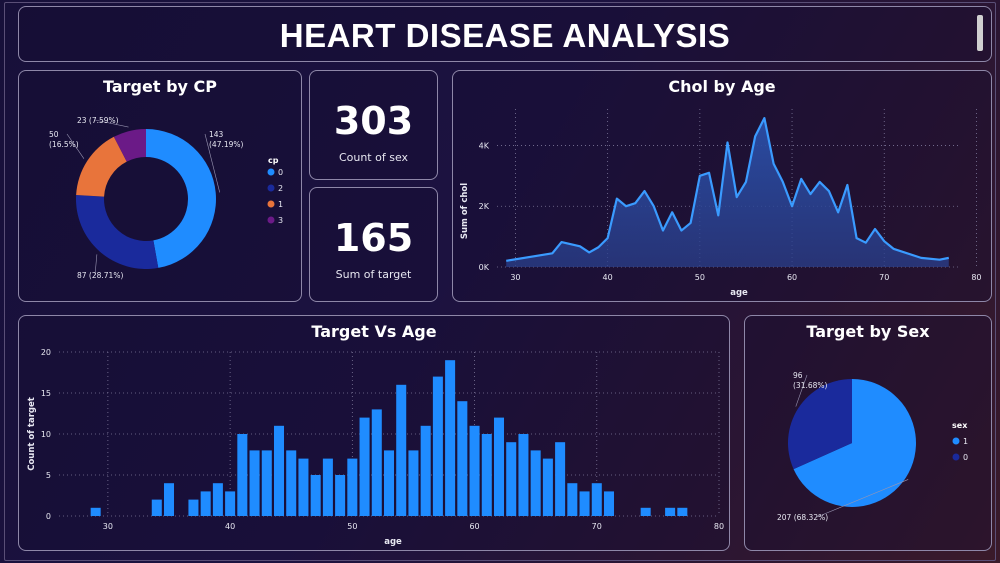 This screenshot has height=563, width=1000. I want to click on sex-pie, so click(852, 443).